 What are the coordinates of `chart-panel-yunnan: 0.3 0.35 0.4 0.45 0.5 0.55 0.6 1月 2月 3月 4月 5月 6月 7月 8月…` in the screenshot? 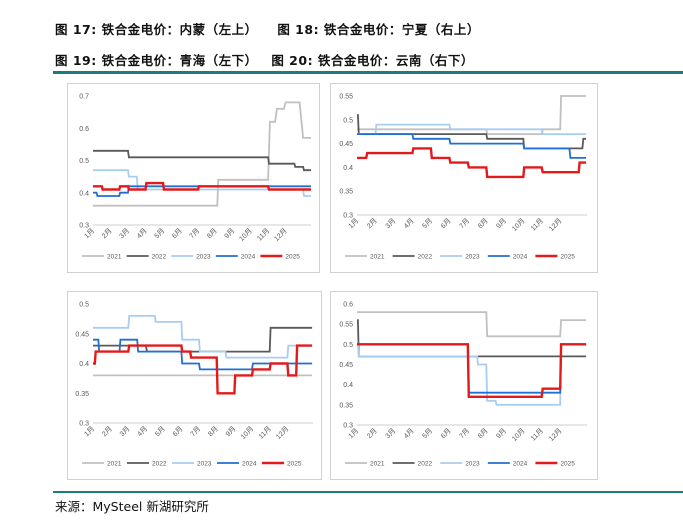 It's located at (464, 385).